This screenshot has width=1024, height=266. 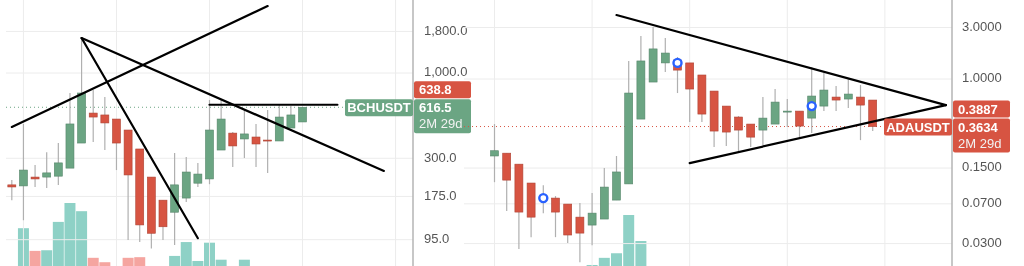 I want to click on y-tick-label: 95.0, so click(x=437, y=239).